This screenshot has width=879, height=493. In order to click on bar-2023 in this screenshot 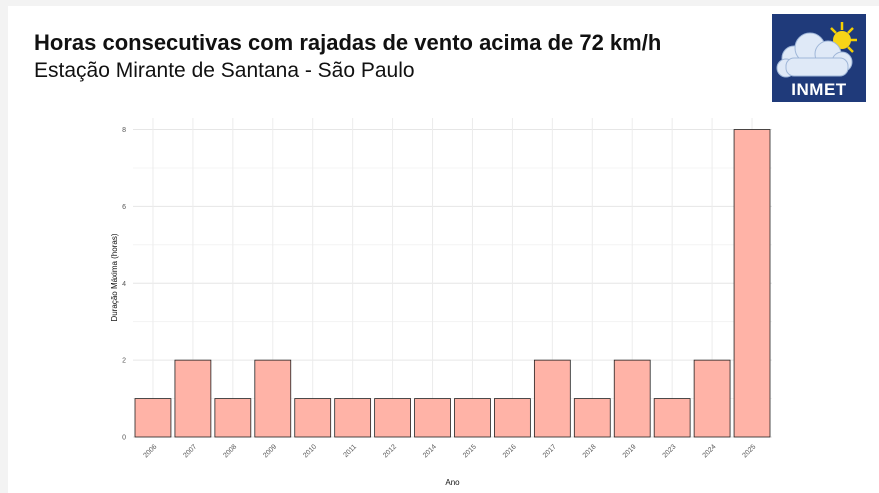, I will do `click(672, 418)`.